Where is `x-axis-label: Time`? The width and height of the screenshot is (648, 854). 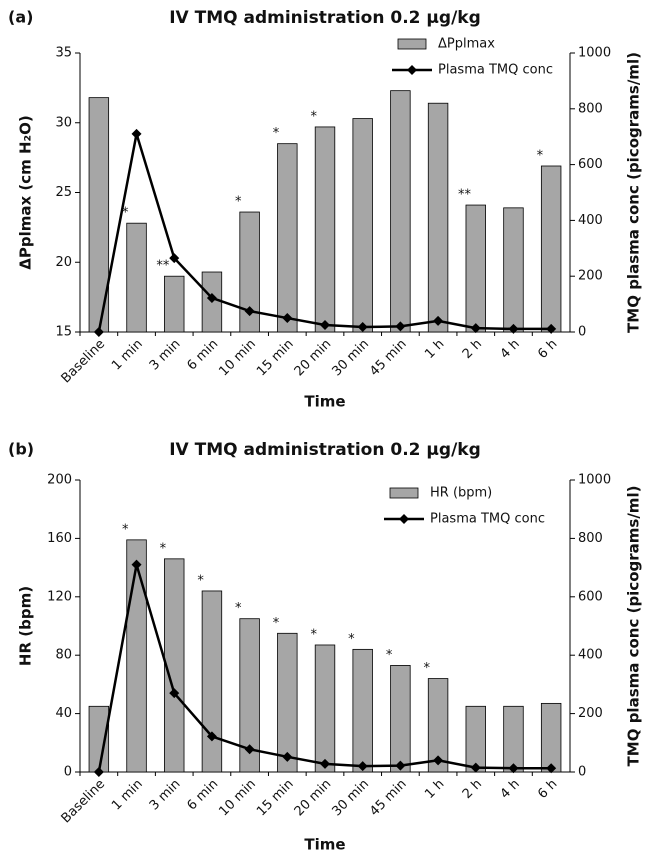
x-axis-label: Time is located at coordinates (324, 402).